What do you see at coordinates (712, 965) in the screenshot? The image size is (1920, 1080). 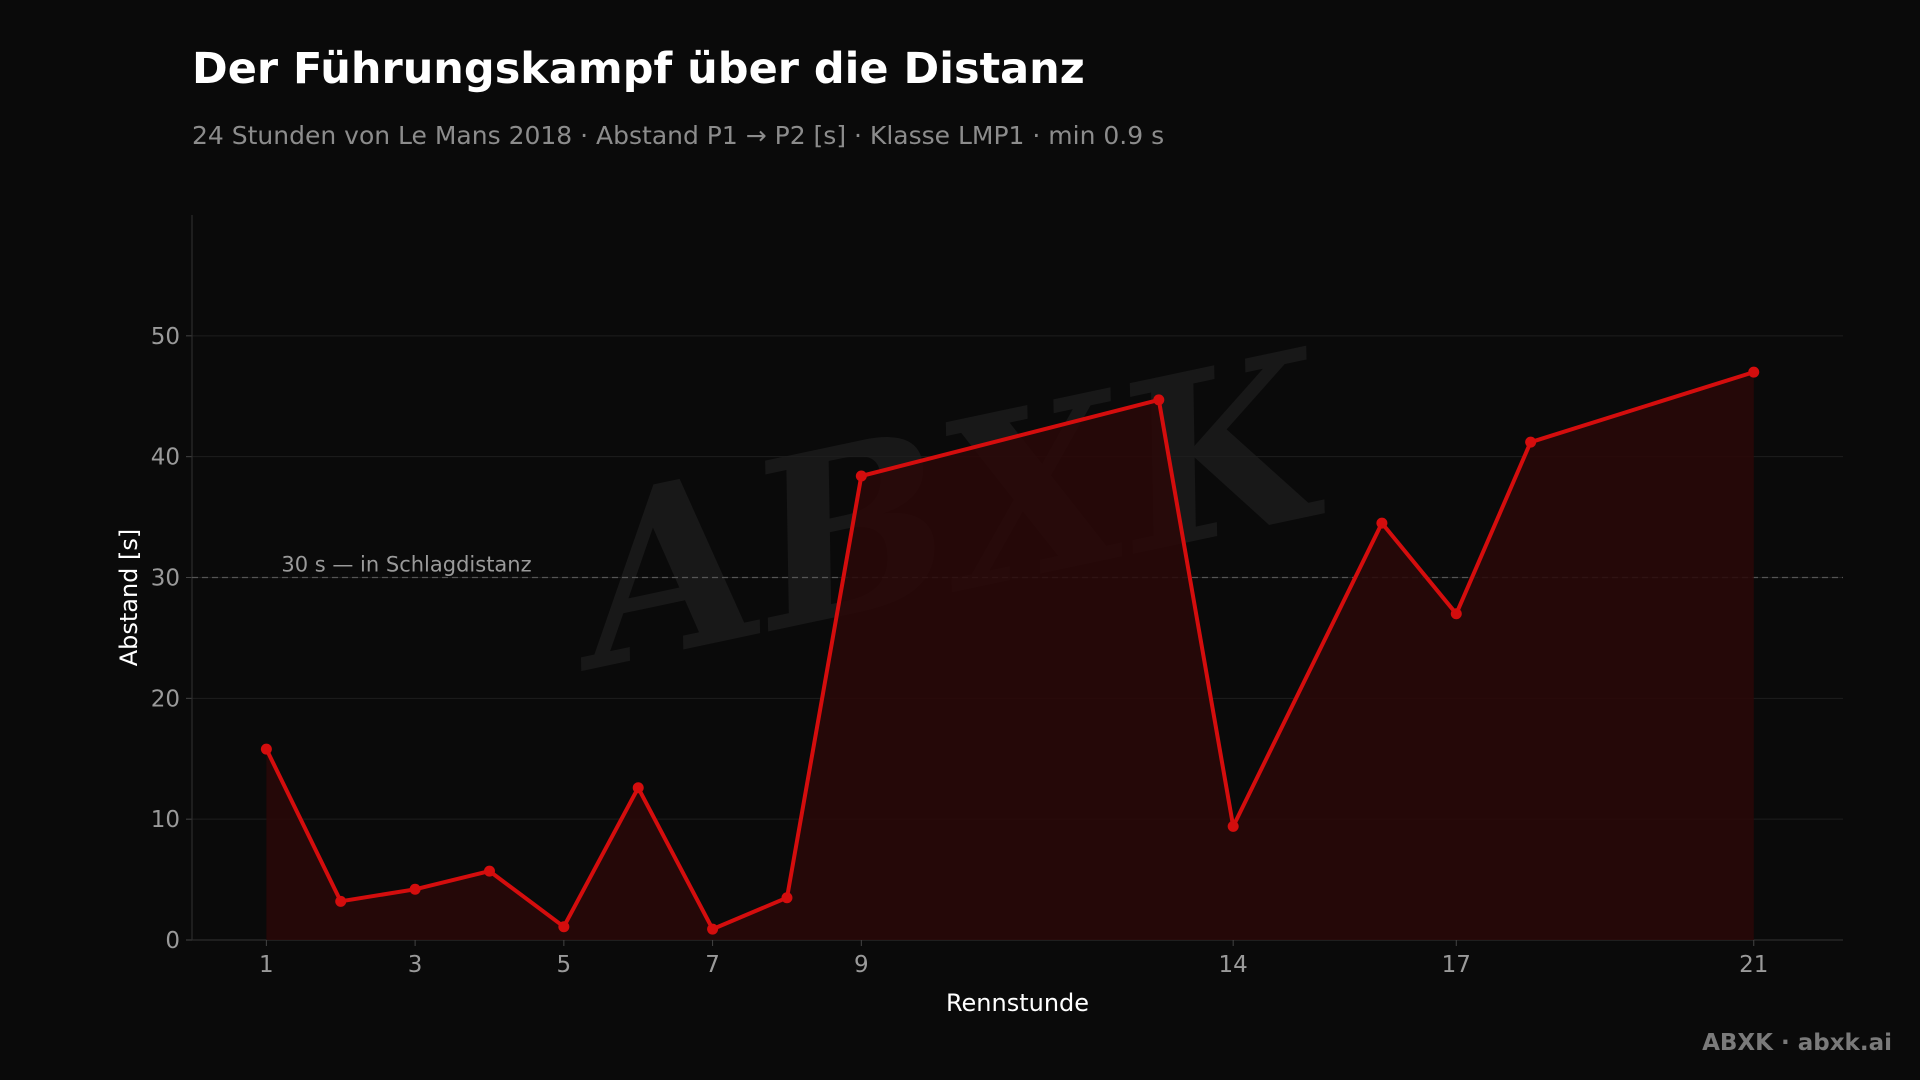 I see `x-tick-label: 7` at bounding box center [712, 965].